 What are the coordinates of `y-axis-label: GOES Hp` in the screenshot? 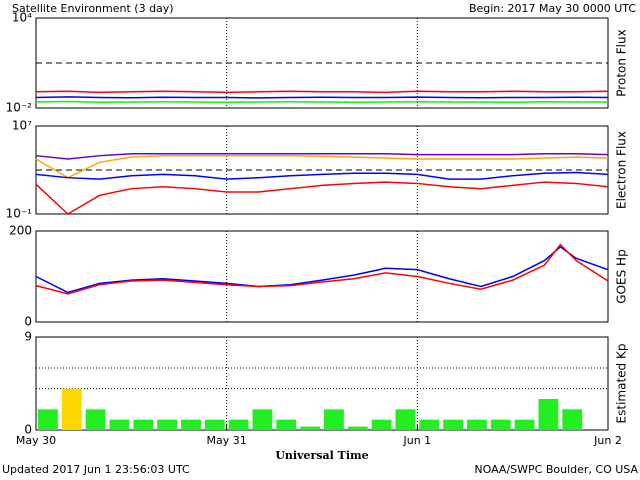 It's located at (622, 276).